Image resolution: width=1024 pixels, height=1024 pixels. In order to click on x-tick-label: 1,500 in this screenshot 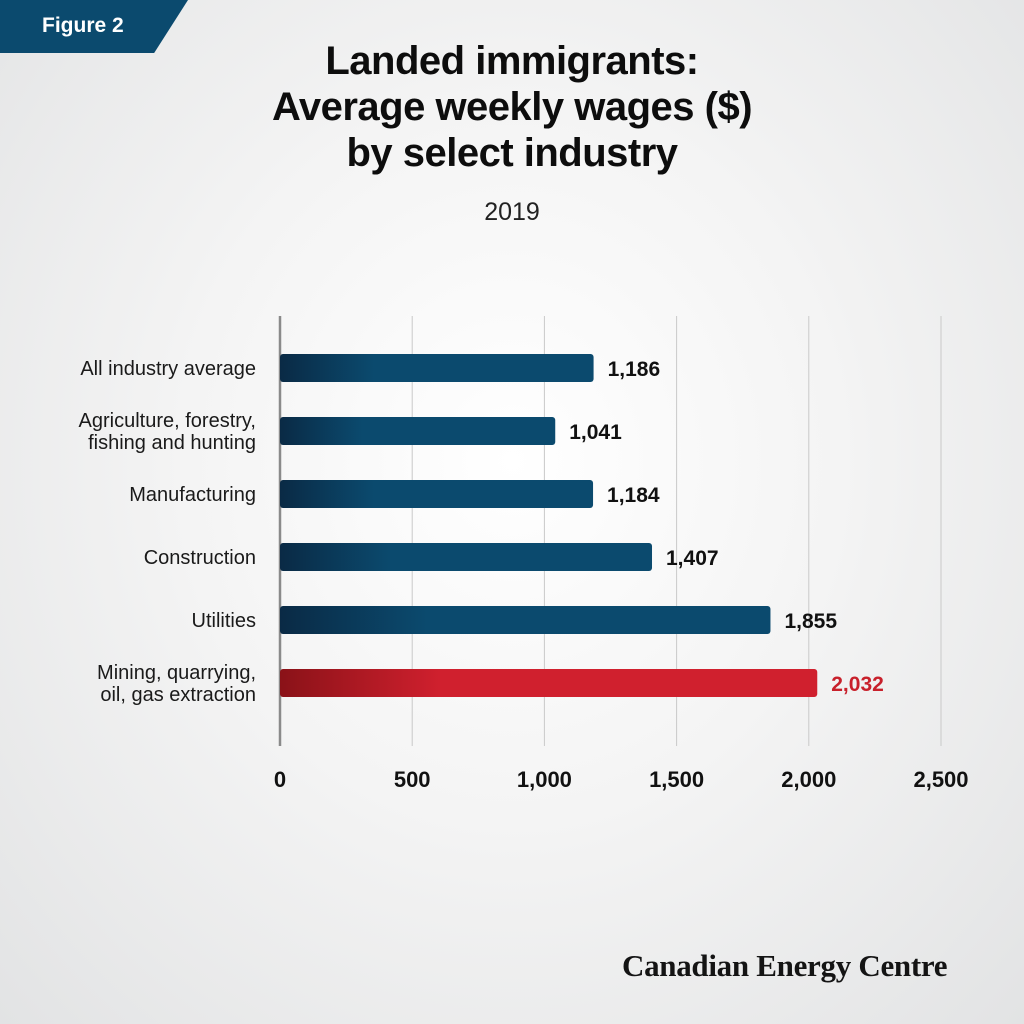, I will do `click(676, 779)`.